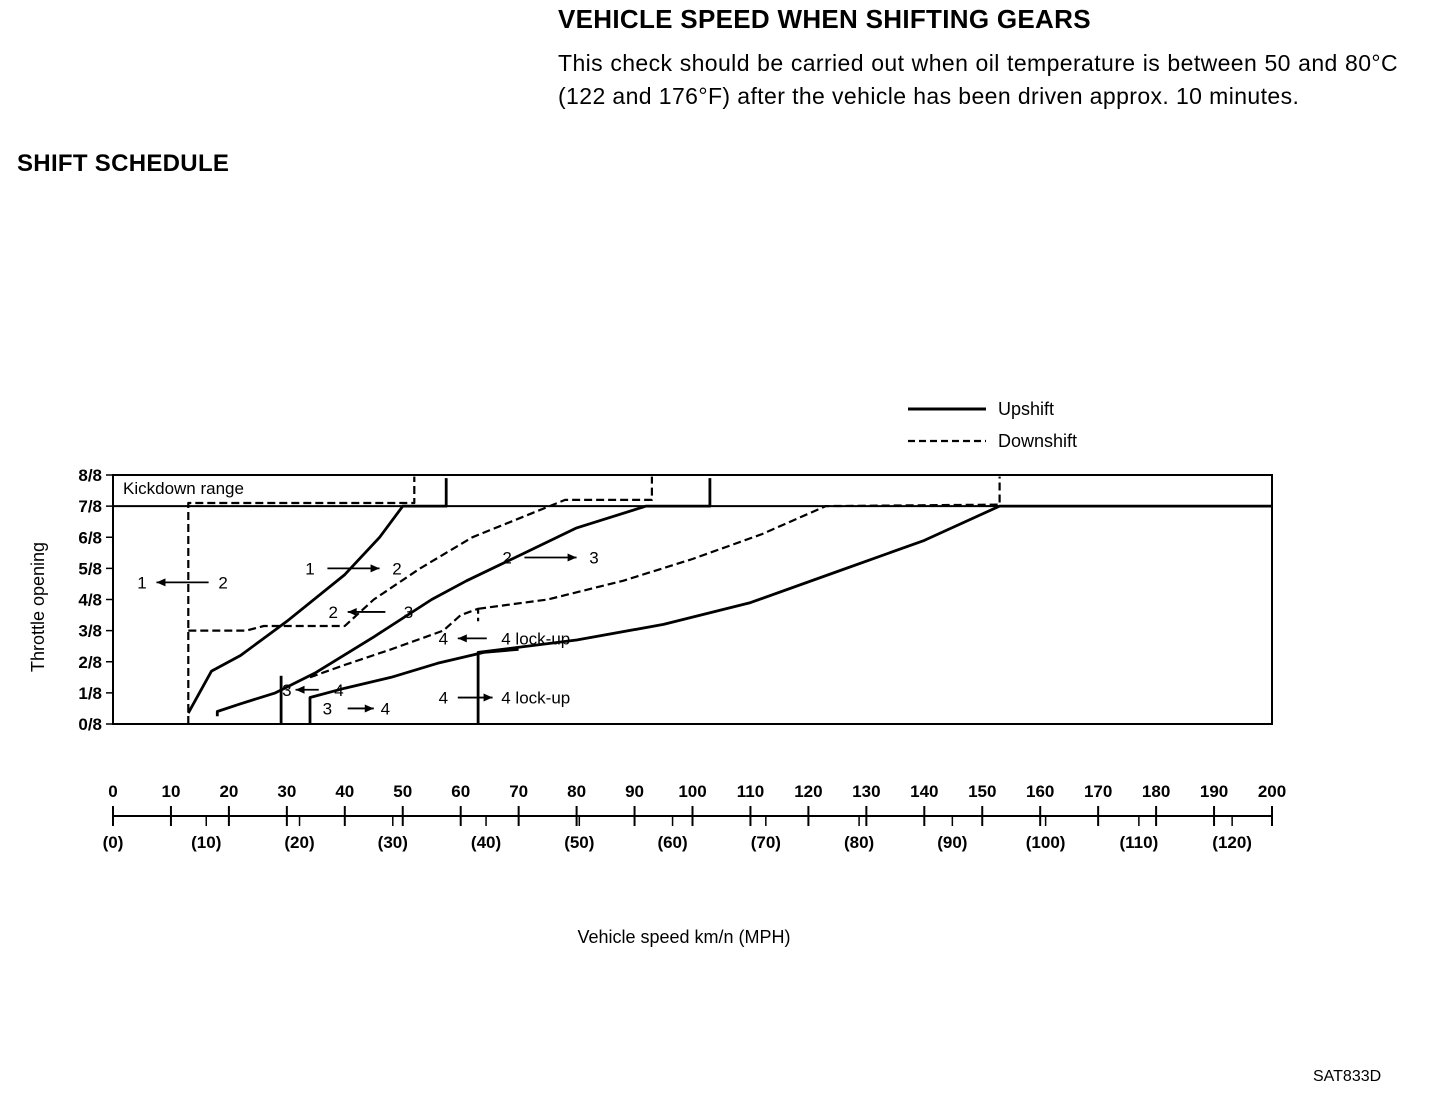 The image size is (1440, 1110). Describe the element at coordinates (1046, 842) in the screenshot. I see `x-tick-mph-label: (100)` at that location.